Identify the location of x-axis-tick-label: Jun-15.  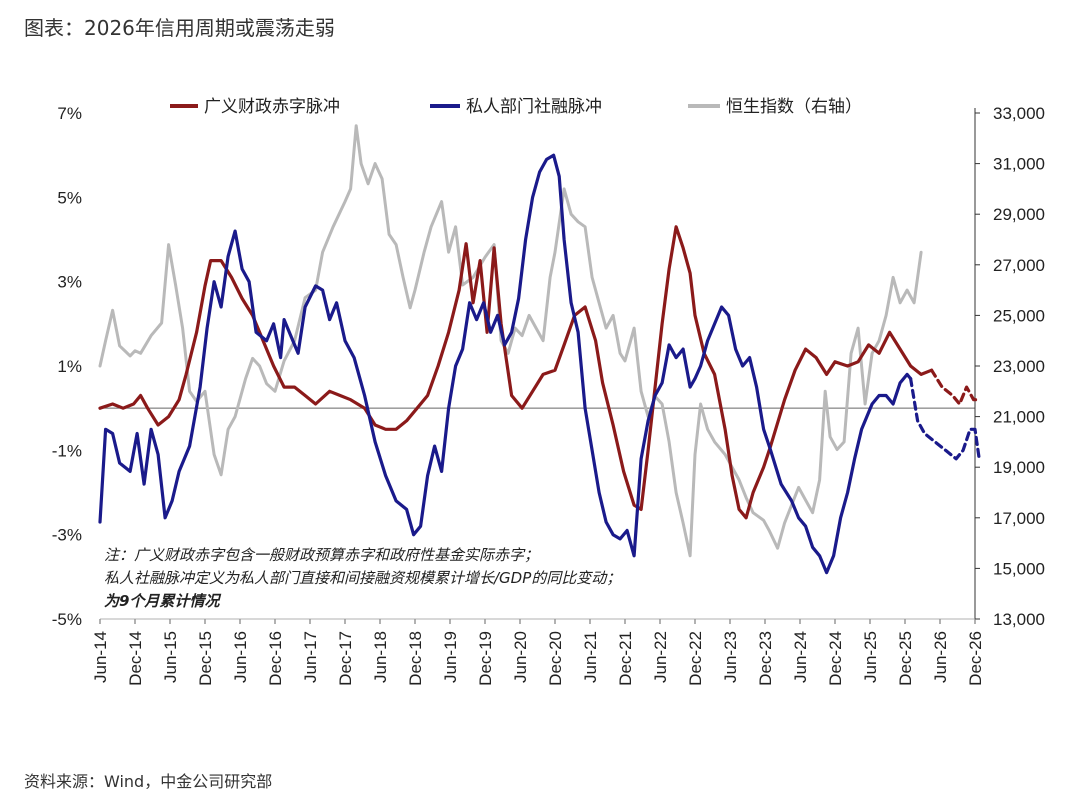
(170, 657).